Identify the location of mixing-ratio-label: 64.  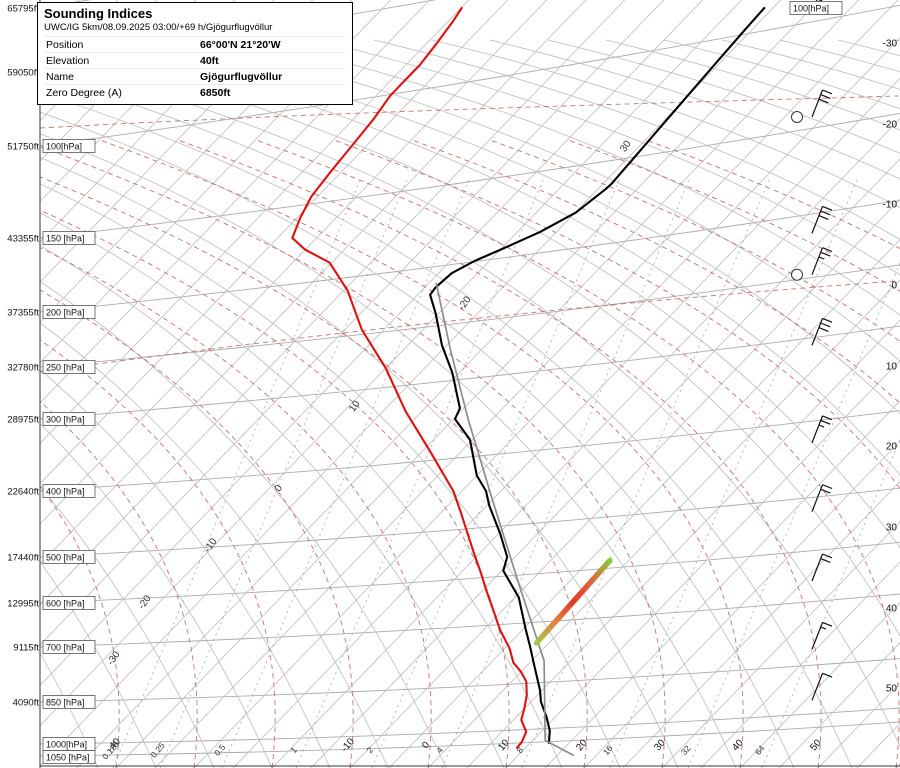
(760, 750).